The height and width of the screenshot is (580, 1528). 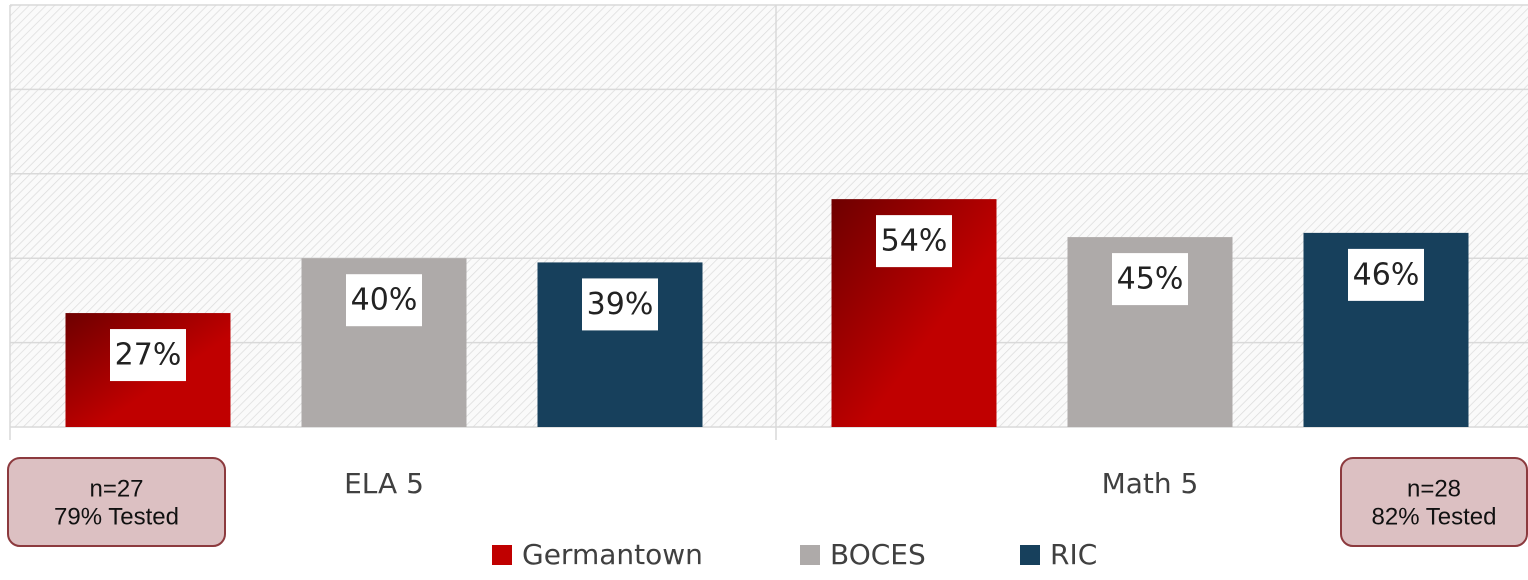 What do you see at coordinates (116, 488) in the screenshot?
I see `annotation-text: n=27` at bounding box center [116, 488].